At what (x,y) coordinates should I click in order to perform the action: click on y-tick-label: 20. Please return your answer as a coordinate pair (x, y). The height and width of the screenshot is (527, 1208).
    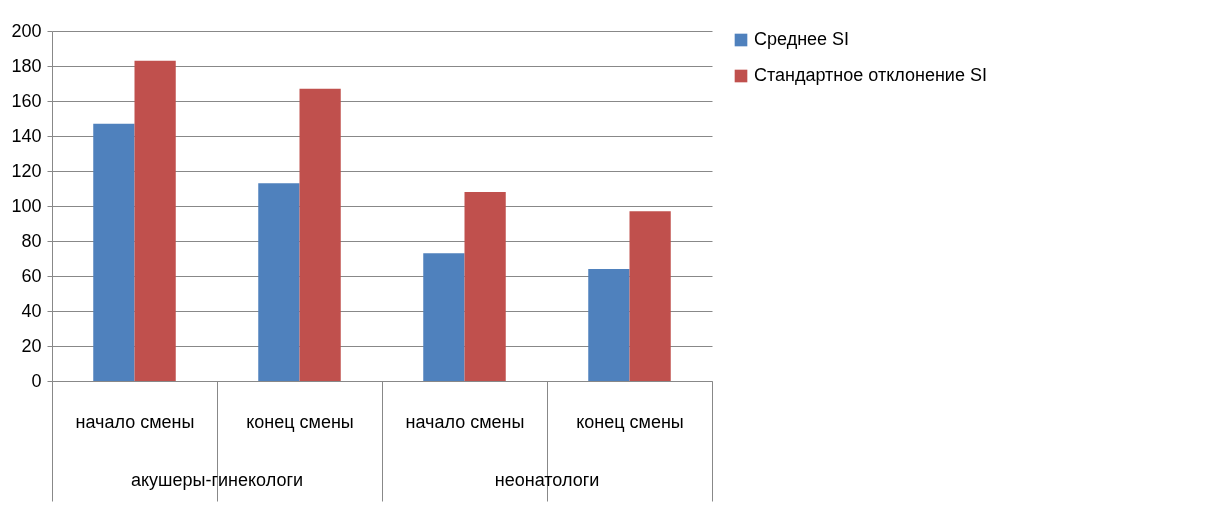
    Looking at the image, I should click on (31, 345).